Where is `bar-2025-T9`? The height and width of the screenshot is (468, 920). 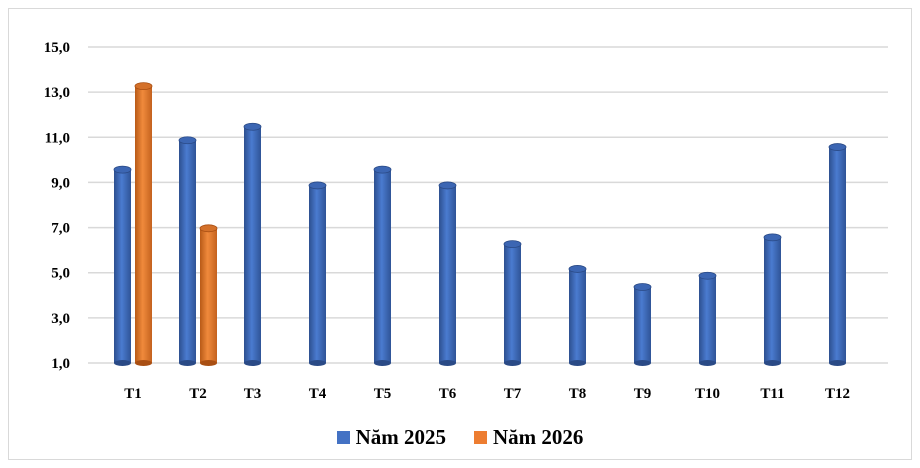
bar-2025-T9 is located at coordinates (642, 324).